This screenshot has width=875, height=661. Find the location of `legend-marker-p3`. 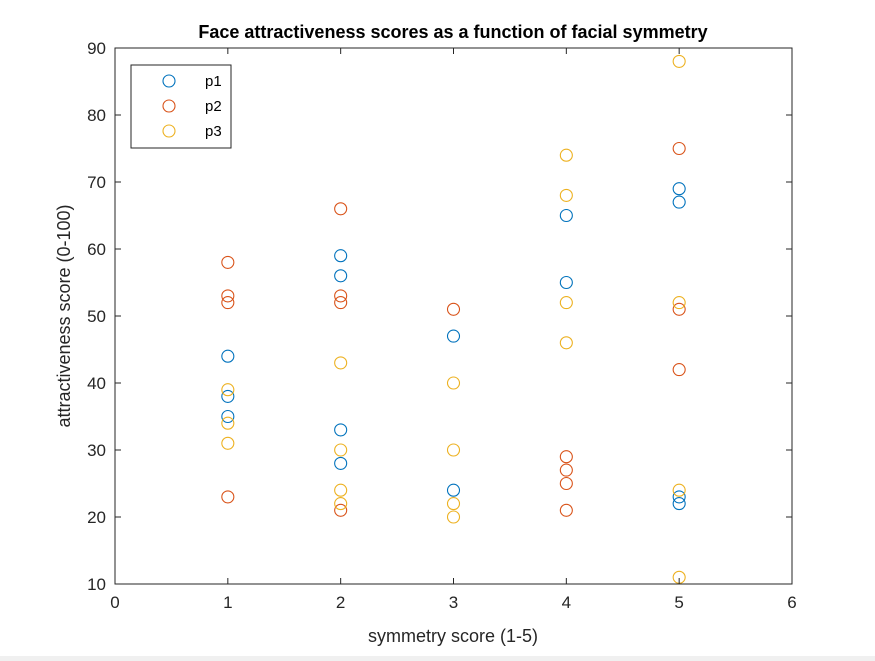

legend-marker-p3 is located at coordinates (169, 131).